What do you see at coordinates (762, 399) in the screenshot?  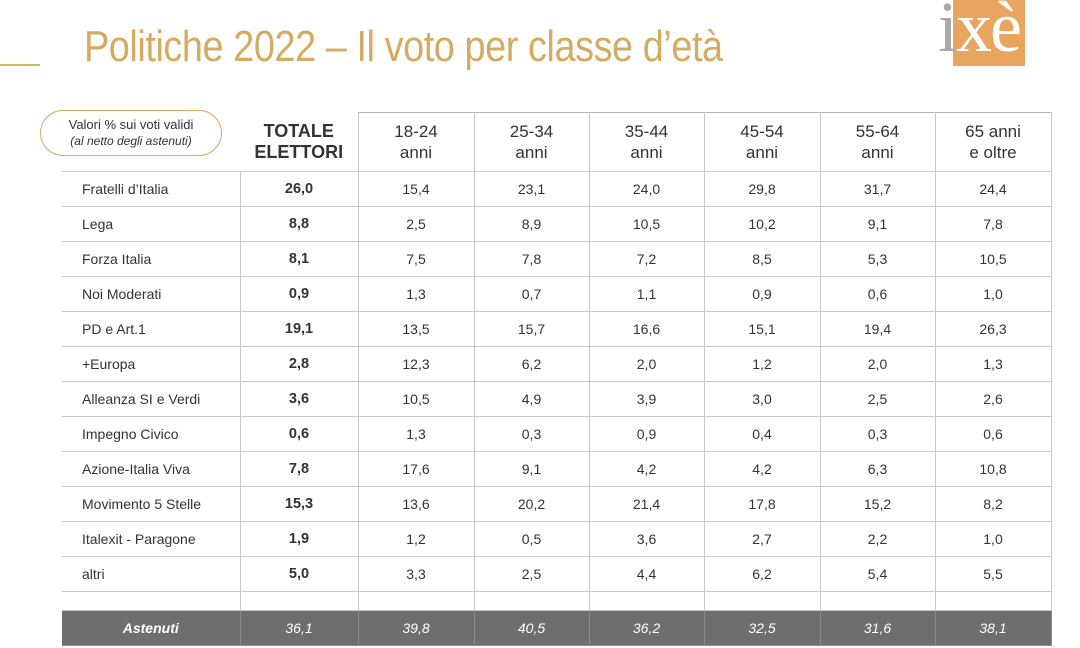 I see `age-value: 3,0` at bounding box center [762, 399].